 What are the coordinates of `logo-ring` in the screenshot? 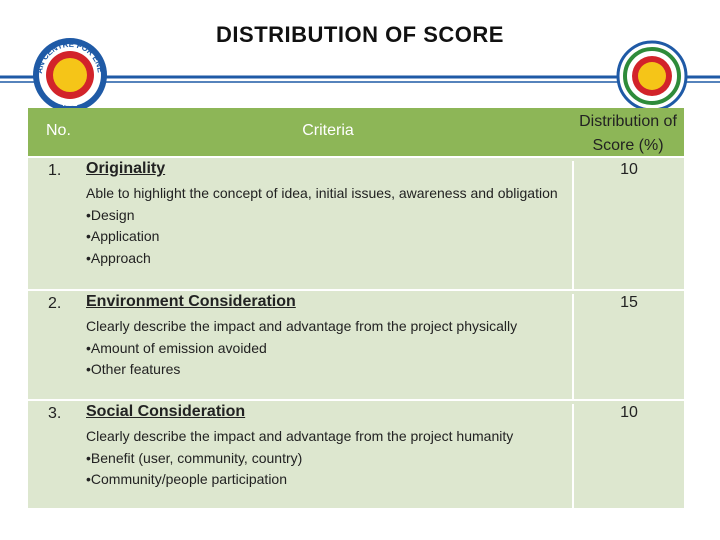 It's located at (652, 76).